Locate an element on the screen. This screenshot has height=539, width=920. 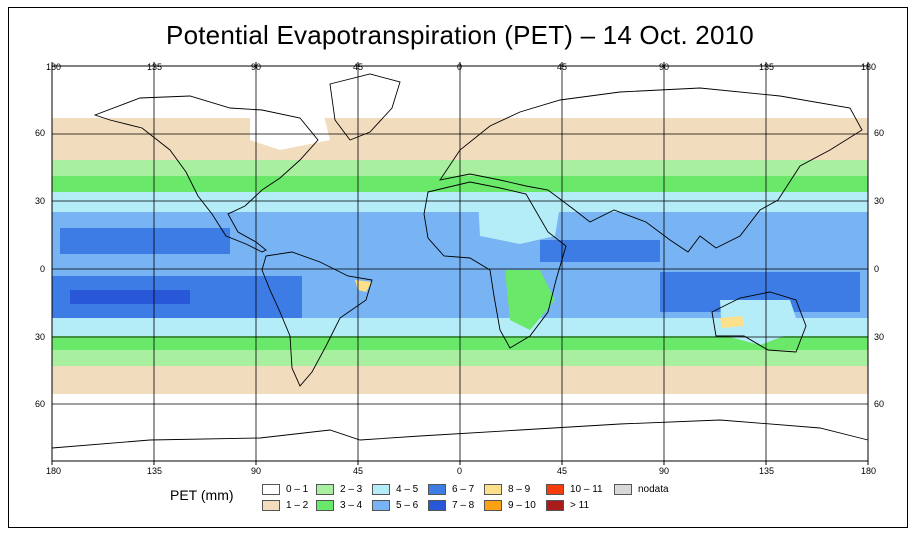
legend-label: 3 – 4 is located at coordinates (351, 505).